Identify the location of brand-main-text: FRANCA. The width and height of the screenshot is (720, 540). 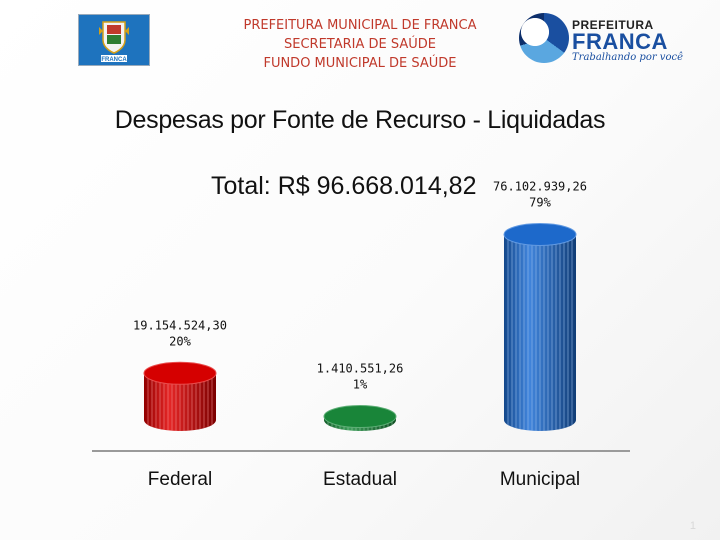
(620, 41).